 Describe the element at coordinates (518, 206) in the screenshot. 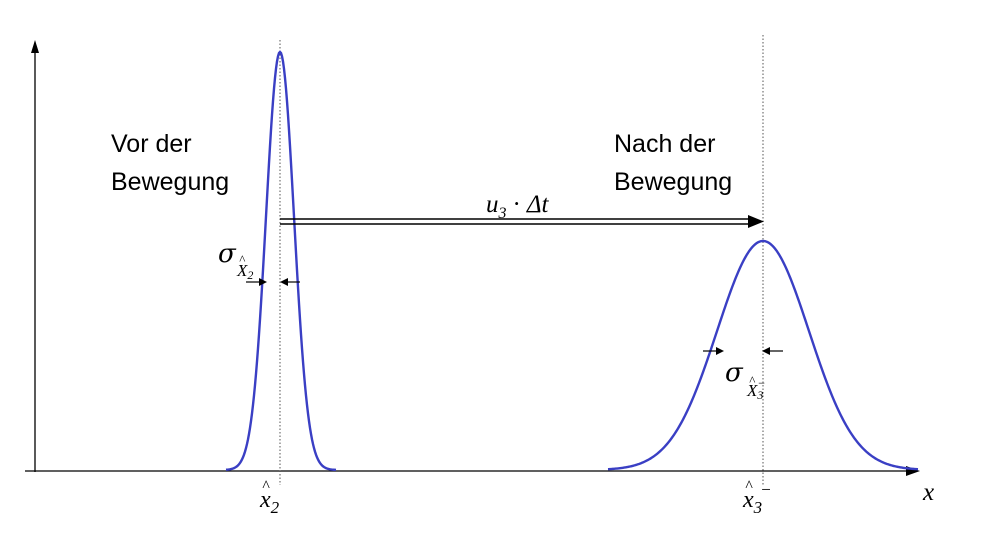

I see `motion-label: u3 · Δt` at that location.